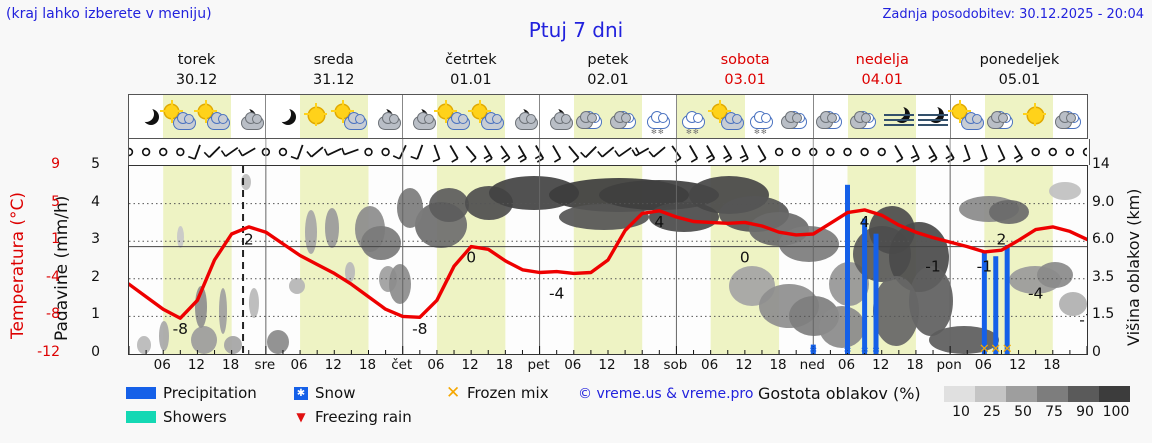  I want to click on temperature-tick-5: -12, so click(48, 352).